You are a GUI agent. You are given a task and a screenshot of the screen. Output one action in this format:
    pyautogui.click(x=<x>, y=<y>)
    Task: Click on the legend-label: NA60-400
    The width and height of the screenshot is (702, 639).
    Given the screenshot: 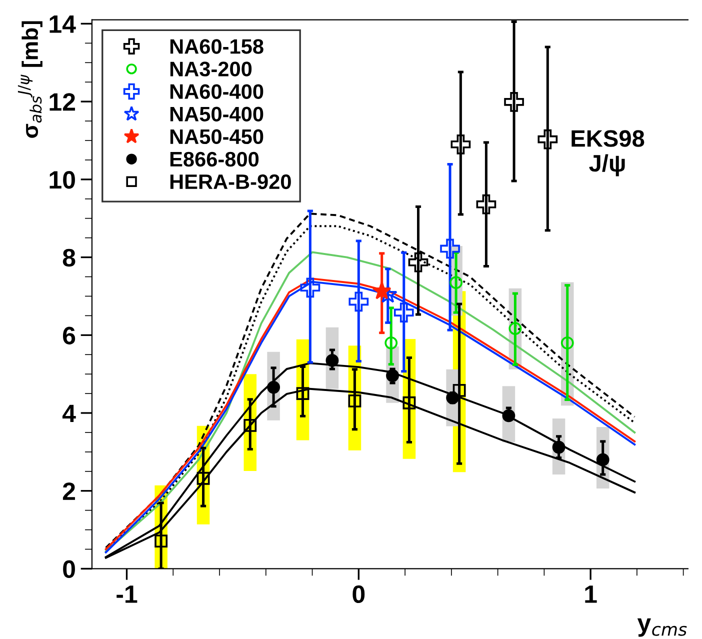 What is the action you would take?
    pyautogui.click(x=217, y=91)
    